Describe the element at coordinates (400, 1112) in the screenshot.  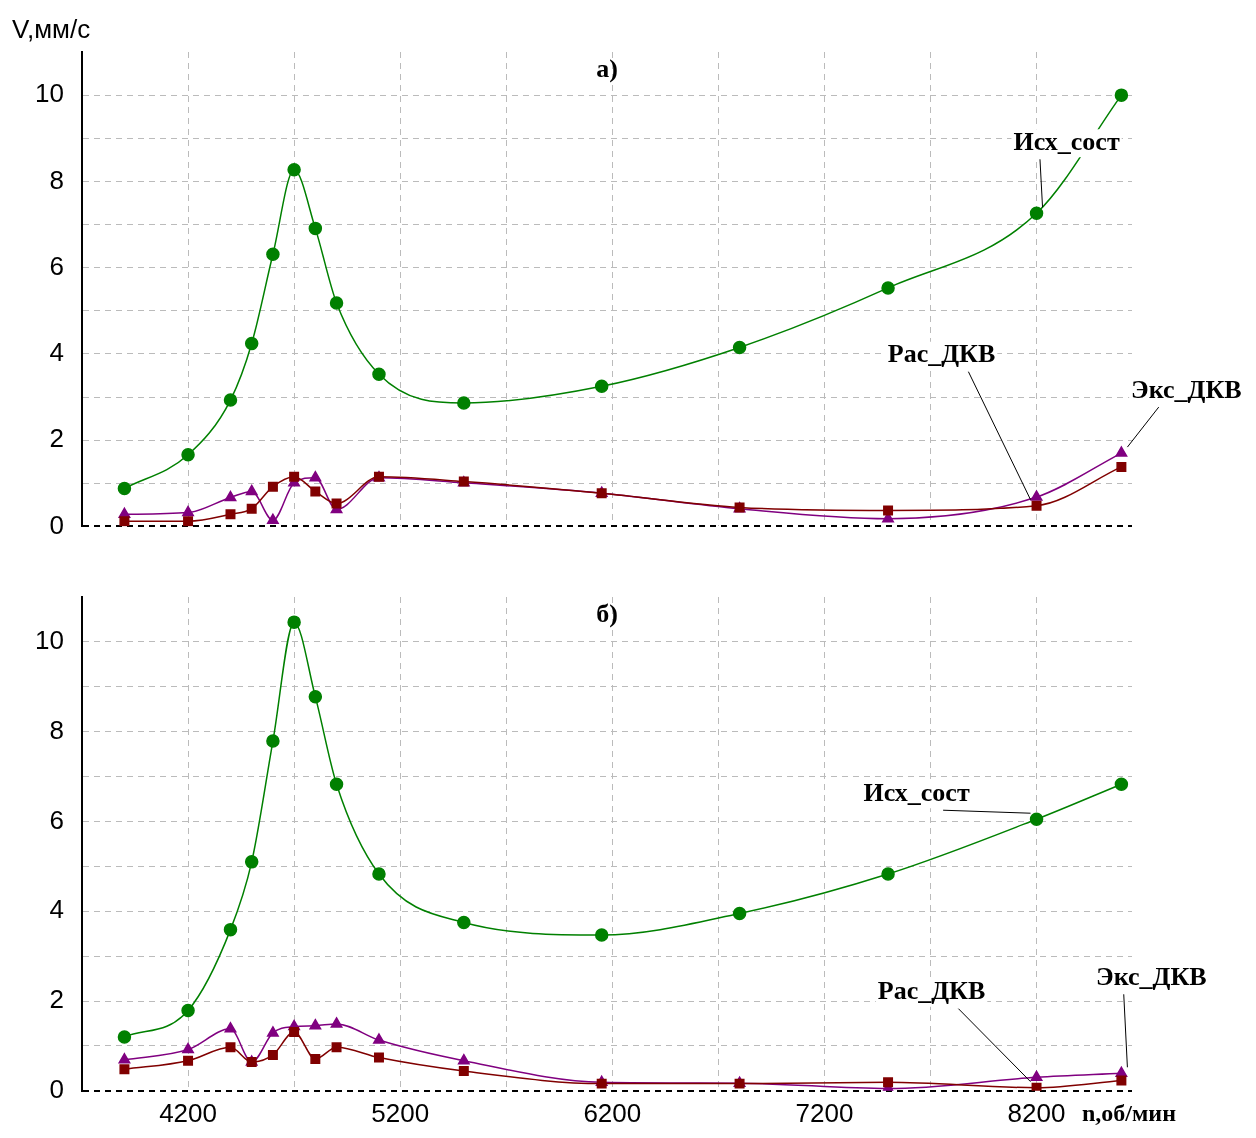
I see `x-tick-label: 5200` at that location.